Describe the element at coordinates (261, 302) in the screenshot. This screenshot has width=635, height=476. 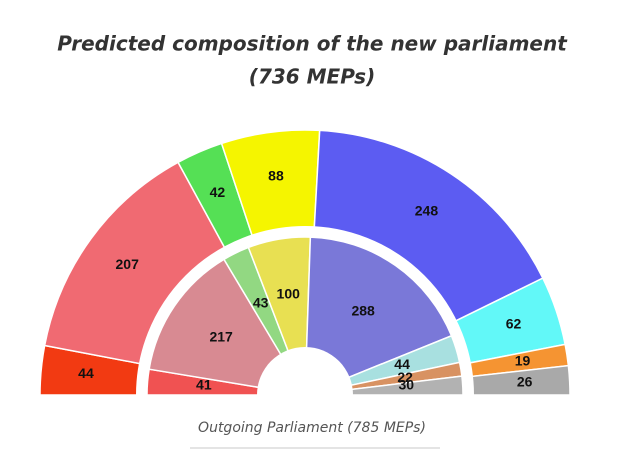
I see `segment-label: 43` at that location.